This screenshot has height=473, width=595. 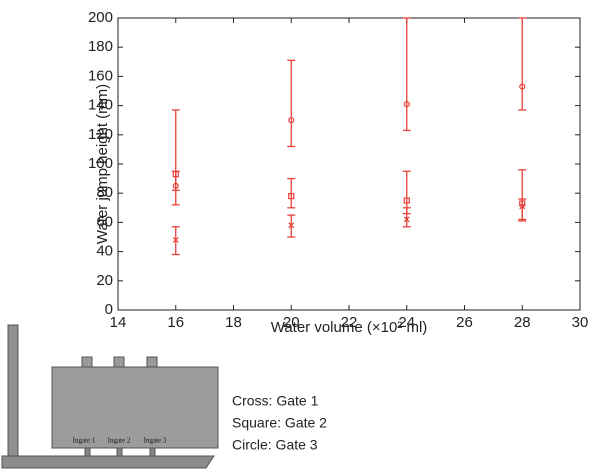 I want to click on ingate-label: Ingate 1, so click(x=84, y=441).